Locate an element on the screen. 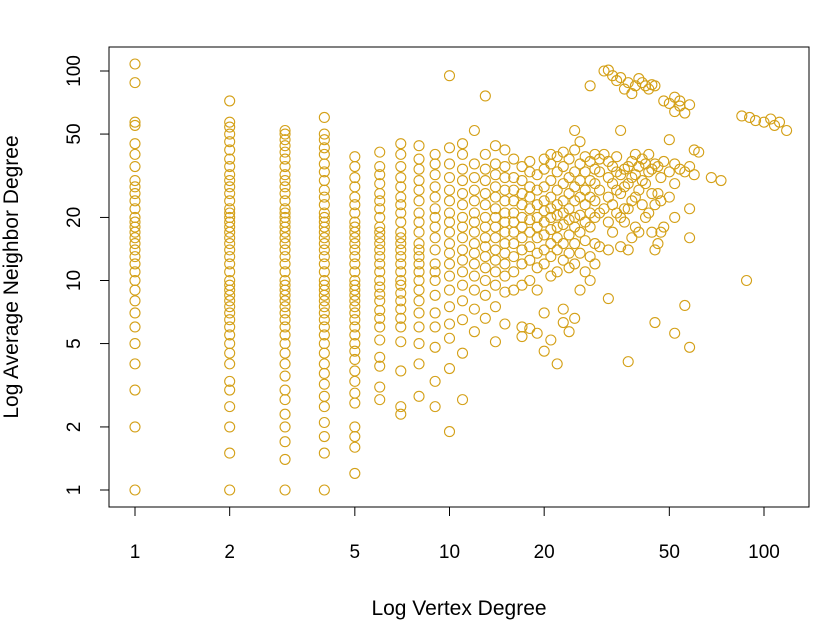 The width and height of the screenshot is (824, 629). y-tick-label: 20 is located at coordinates (74, 217).